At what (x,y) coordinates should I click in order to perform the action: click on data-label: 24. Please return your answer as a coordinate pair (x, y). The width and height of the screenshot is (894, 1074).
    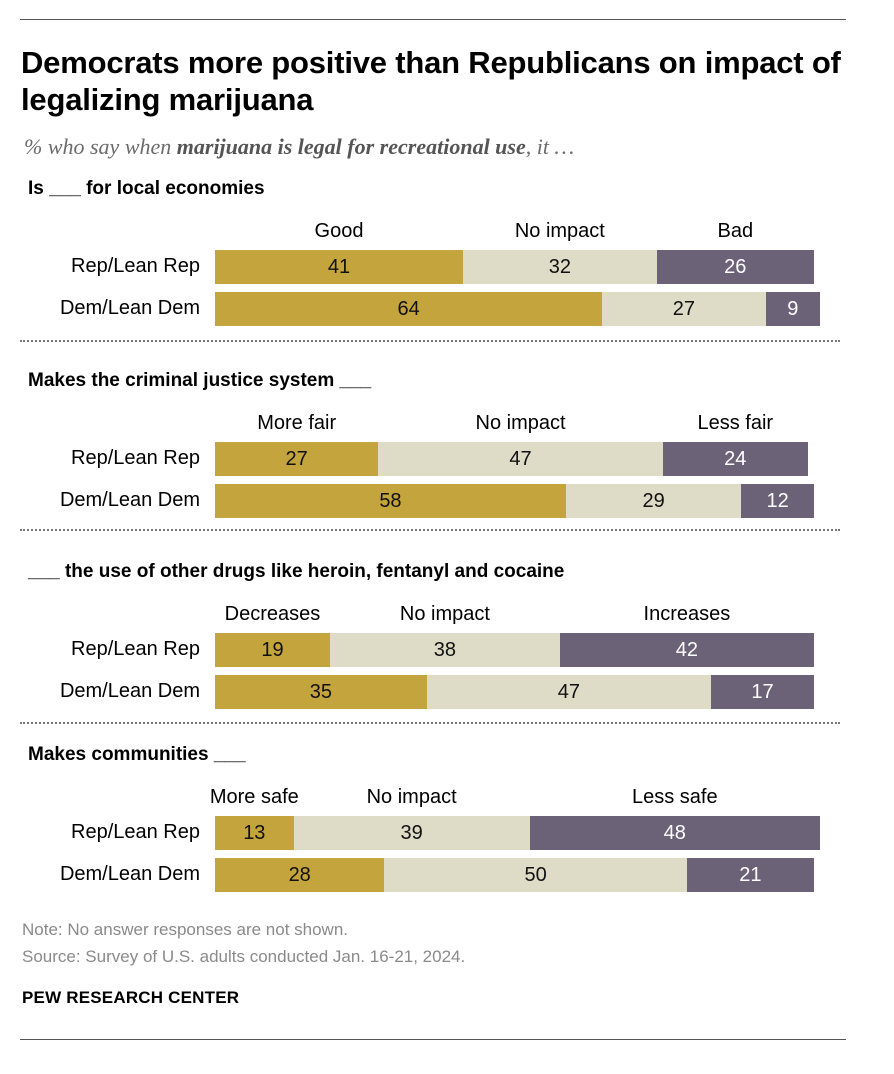
    Looking at the image, I should click on (735, 458).